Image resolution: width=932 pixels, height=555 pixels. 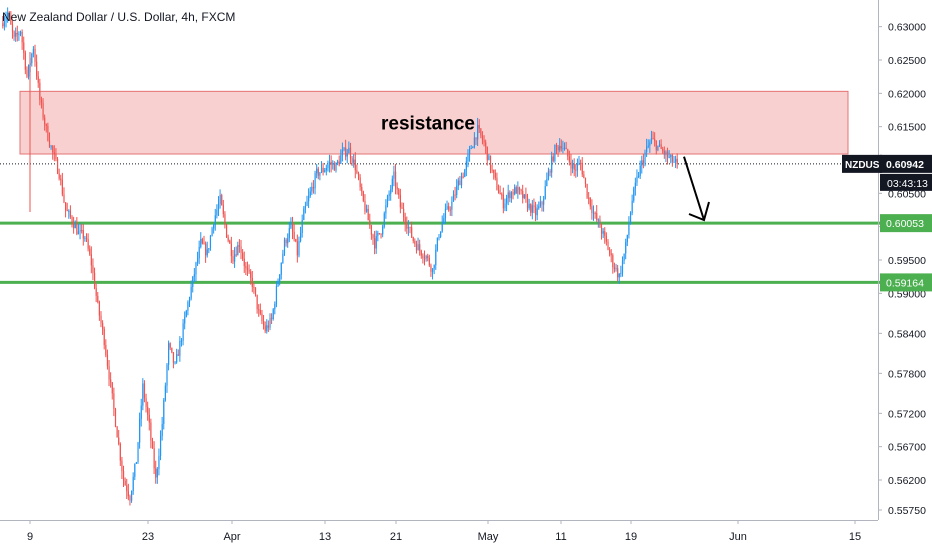 What do you see at coordinates (905, 283) in the screenshot?
I see `support-price-label: 0.59164` at bounding box center [905, 283].